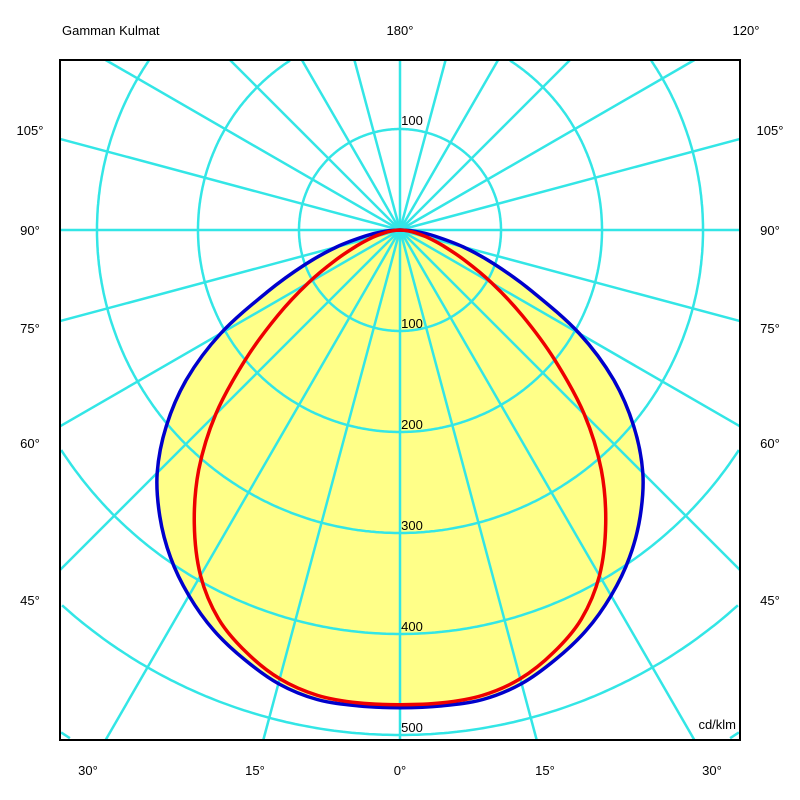  I want to click on left-label-60: 60°, so click(30, 443).